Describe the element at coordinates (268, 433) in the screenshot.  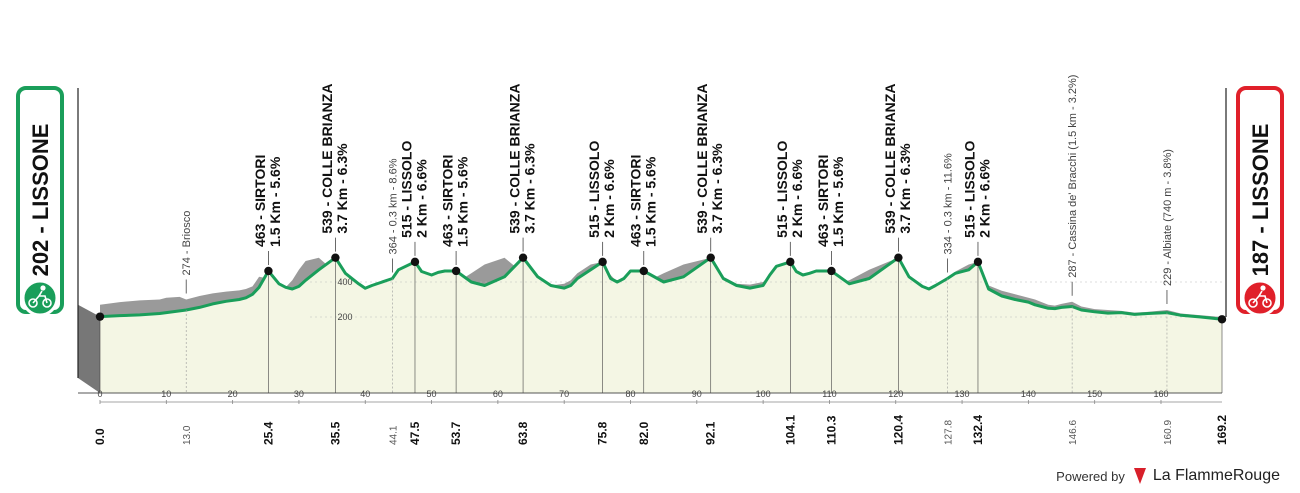
I see `km-label-2: 25.4` at that location.